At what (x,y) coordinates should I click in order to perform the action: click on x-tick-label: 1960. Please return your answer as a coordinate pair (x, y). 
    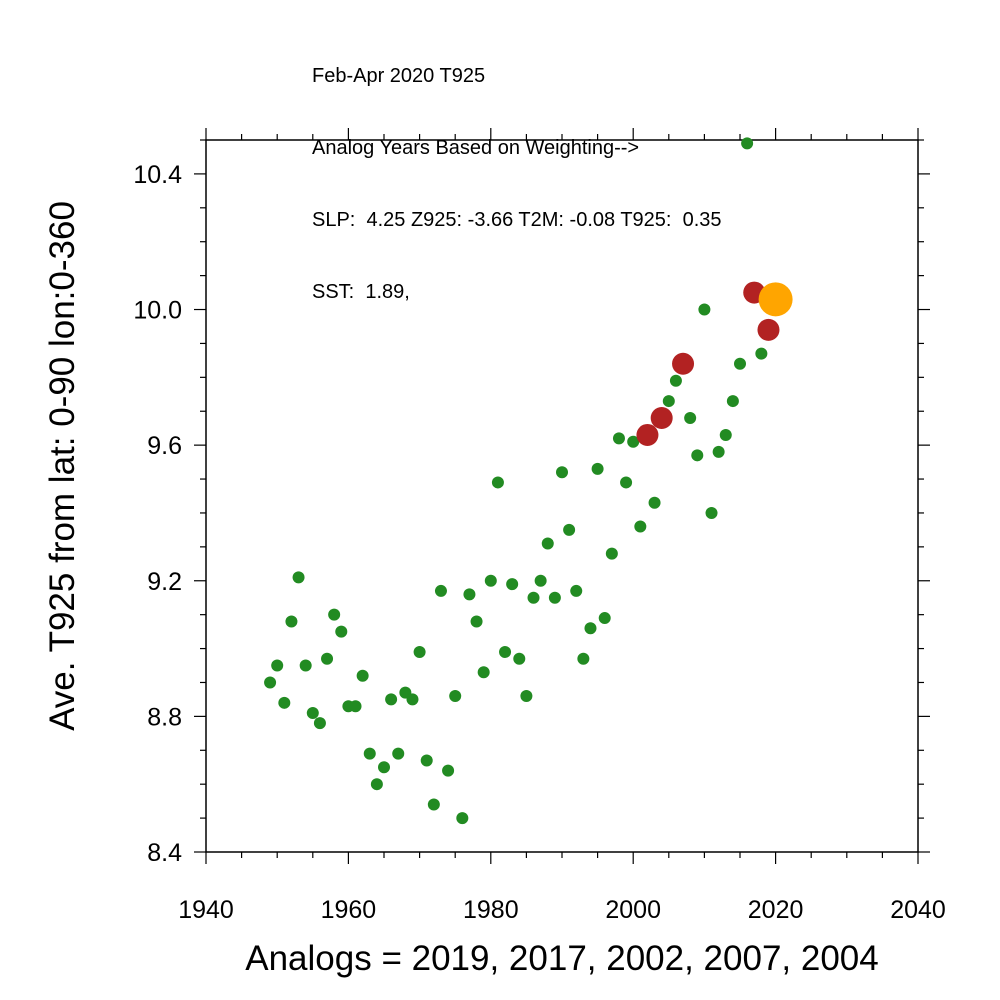
    Looking at the image, I should click on (349, 910).